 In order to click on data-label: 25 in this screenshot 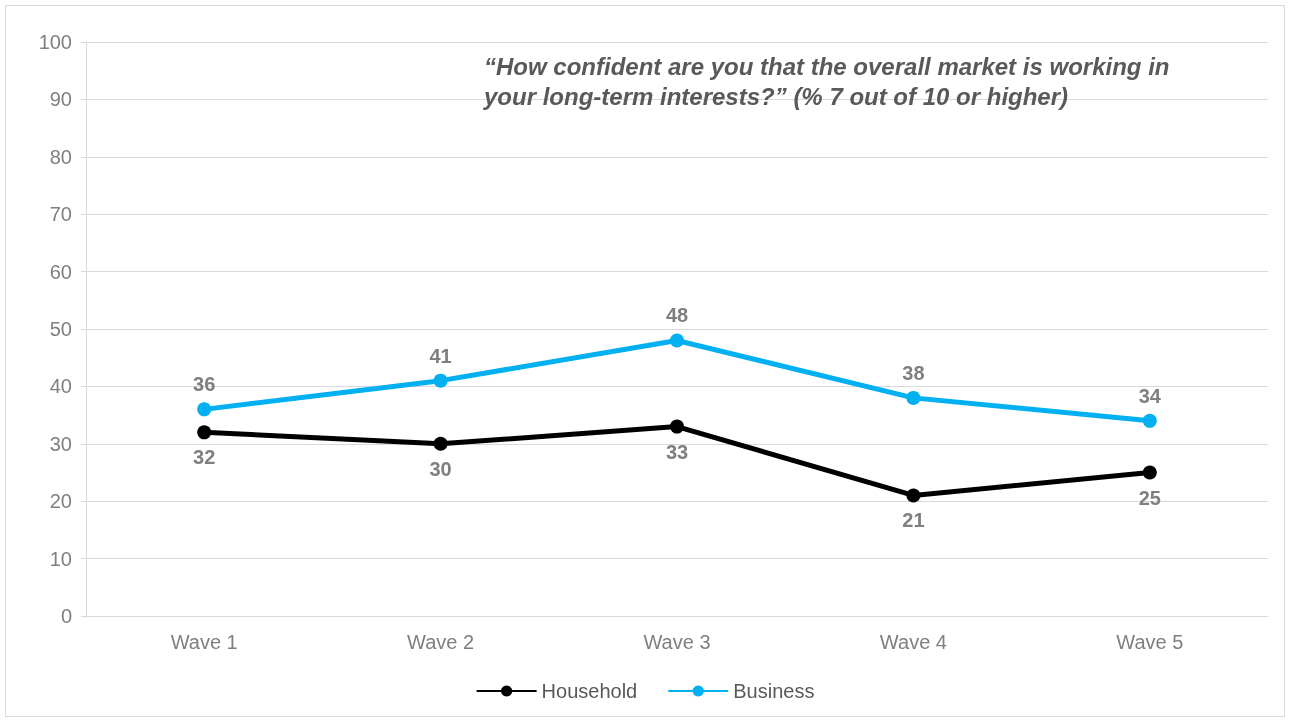, I will do `click(1149, 497)`.